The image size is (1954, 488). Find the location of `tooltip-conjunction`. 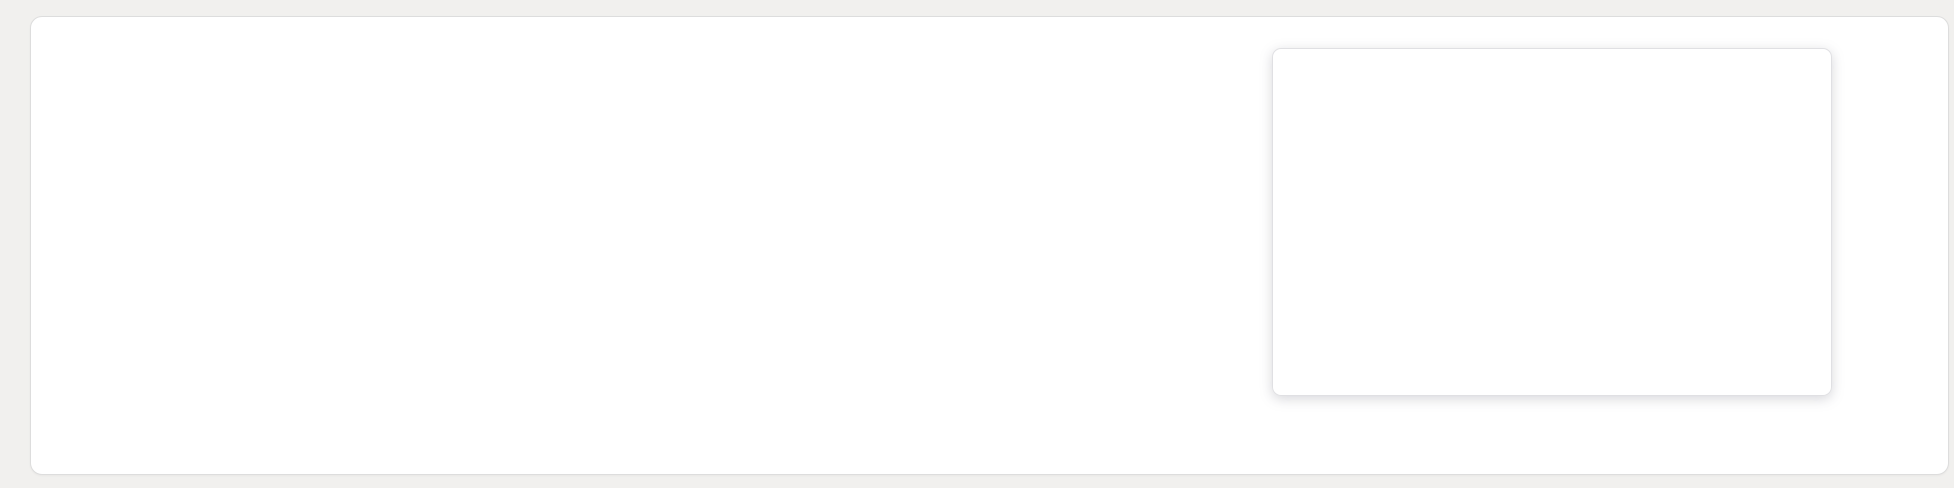

tooltip-conjunction is located at coordinates (1310, 103).